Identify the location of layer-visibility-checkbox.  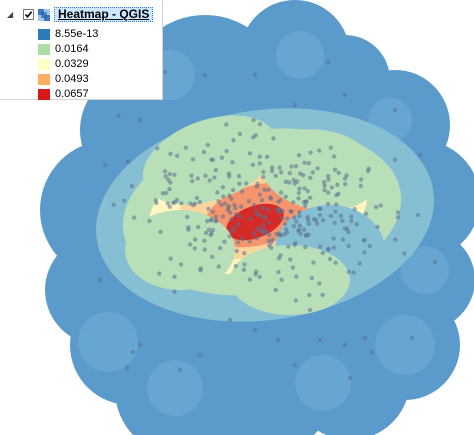
(28, 14).